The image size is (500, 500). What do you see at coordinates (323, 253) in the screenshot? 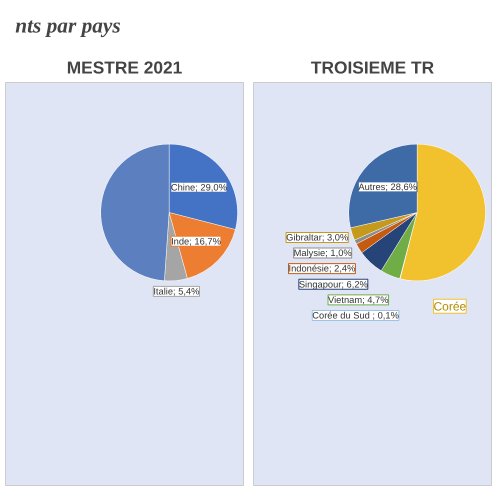
I see `data-label: Malysie; 1,0%` at bounding box center [323, 253].